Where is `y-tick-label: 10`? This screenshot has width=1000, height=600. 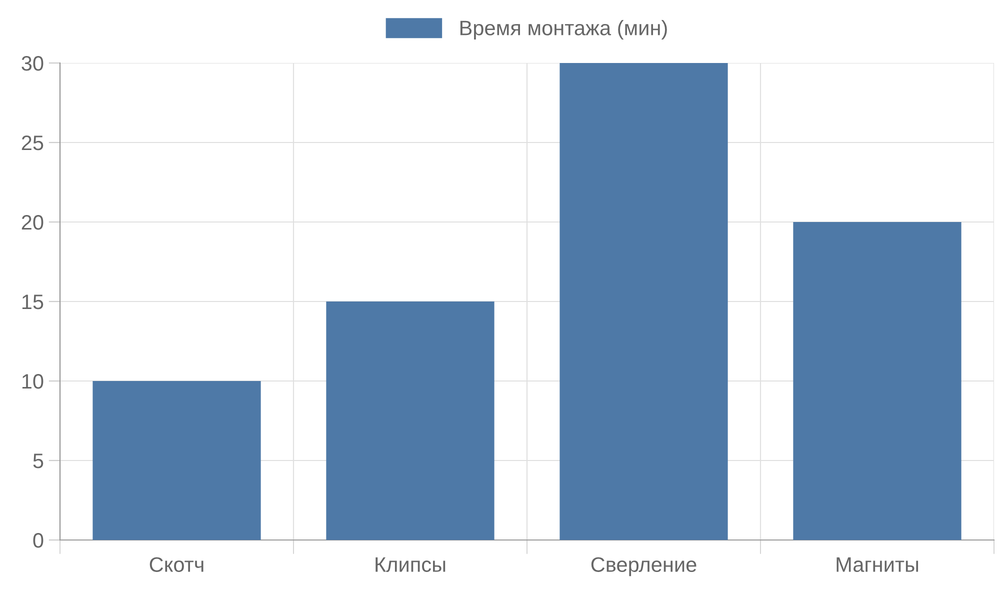
y-tick-label: 10 is located at coordinates (33, 381).